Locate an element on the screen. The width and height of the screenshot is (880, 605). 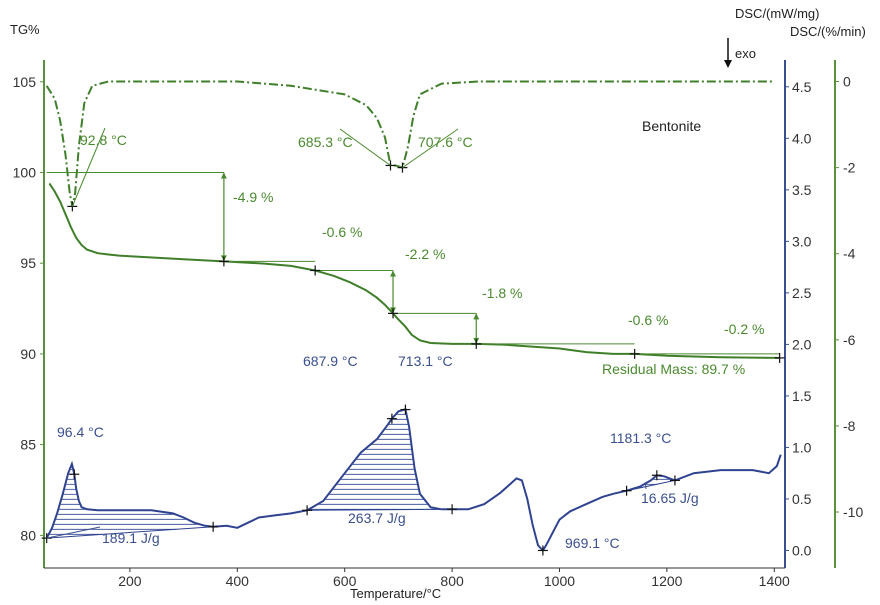
mass-step-label-1: -4.9 % is located at coordinates (253, 197).